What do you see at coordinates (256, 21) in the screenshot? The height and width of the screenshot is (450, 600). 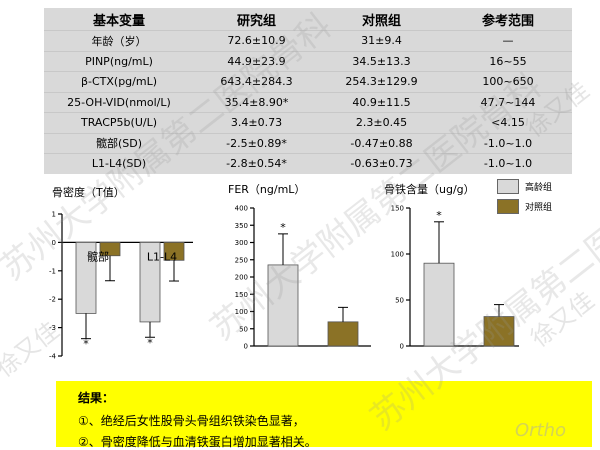 I see `table-header-cell: 研究组` at bounding box center [256, 21].